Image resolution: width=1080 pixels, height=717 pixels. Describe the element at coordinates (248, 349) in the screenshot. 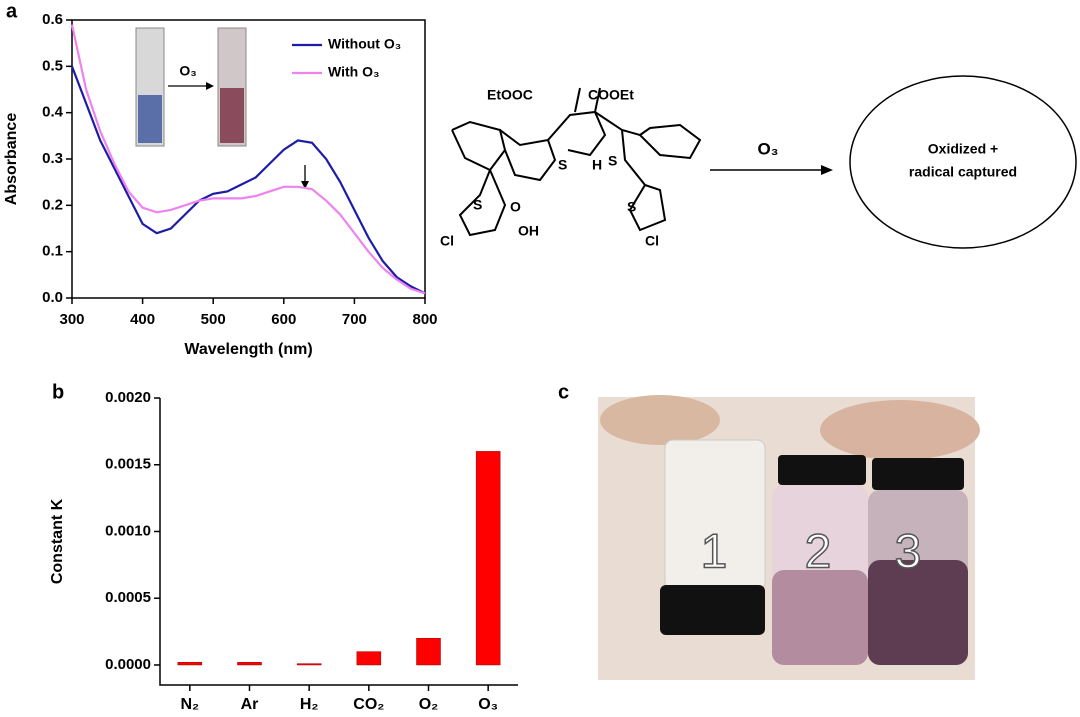

I see `x-axis-label: Wavelength (nm)` at that location.